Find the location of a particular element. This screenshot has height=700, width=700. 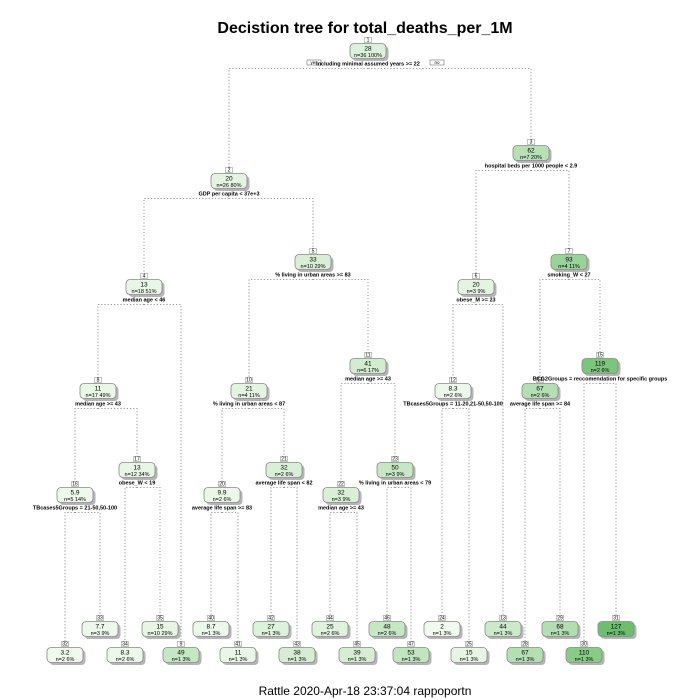

tree-node-20: 20 9.9n=2 6% average life span >= 83 is located at coordinates (222, 496).